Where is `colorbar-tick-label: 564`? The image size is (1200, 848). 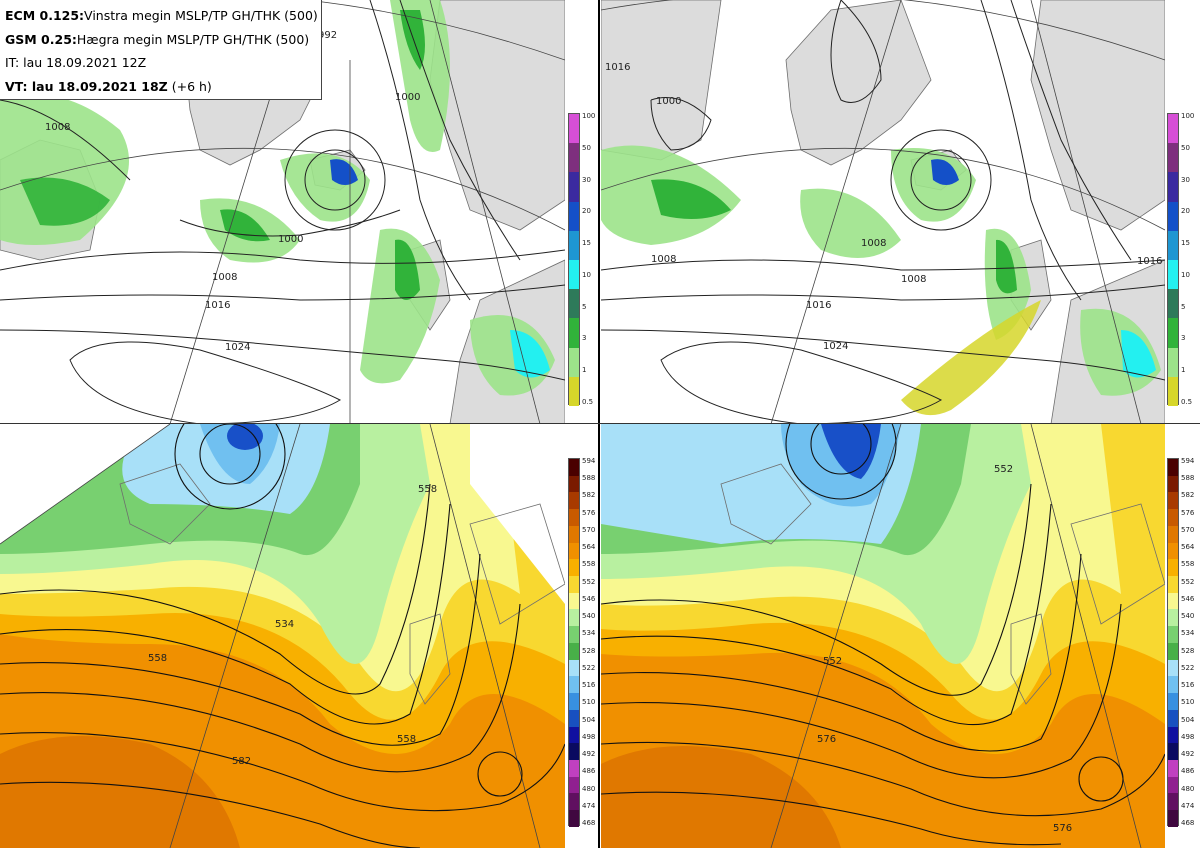
colorbar-tick-label: 564 is located at coordinates (589, 547).